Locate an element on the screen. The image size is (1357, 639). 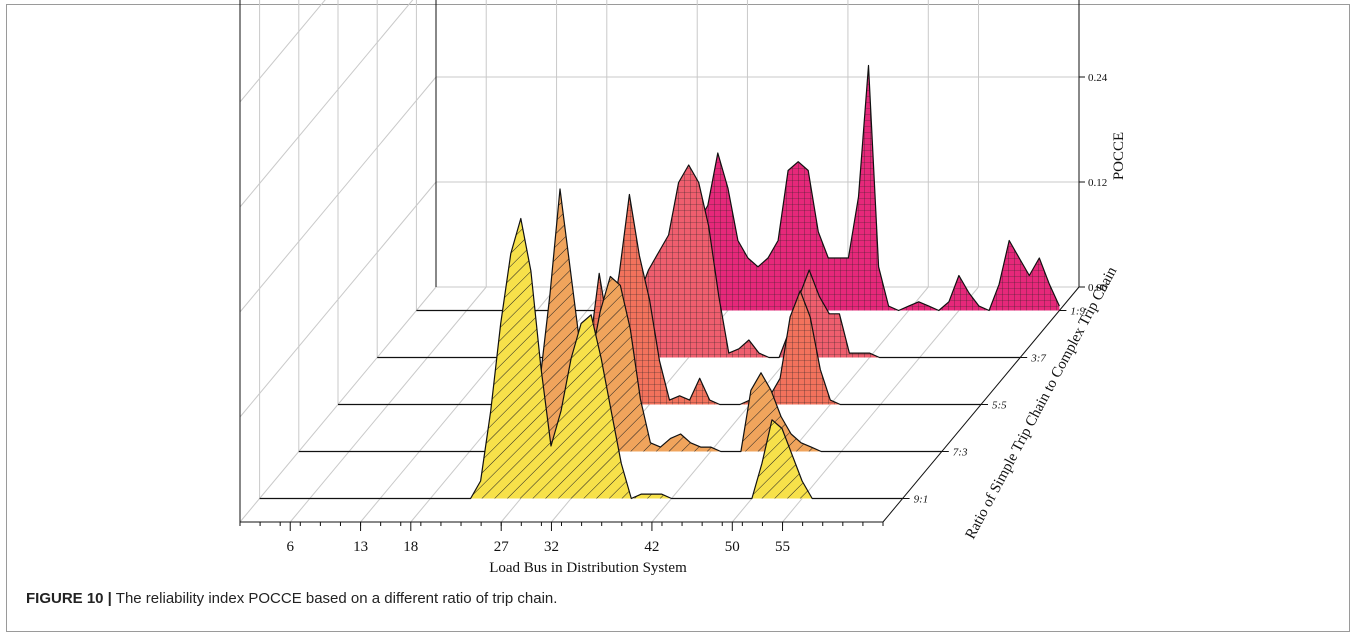
x-tick-label: 27 is located at coordinates (502, 547).